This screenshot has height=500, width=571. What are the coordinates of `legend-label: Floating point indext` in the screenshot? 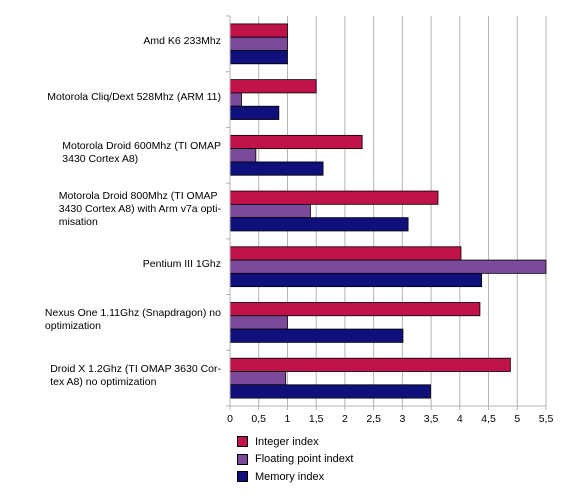 It's located at (304, 459).